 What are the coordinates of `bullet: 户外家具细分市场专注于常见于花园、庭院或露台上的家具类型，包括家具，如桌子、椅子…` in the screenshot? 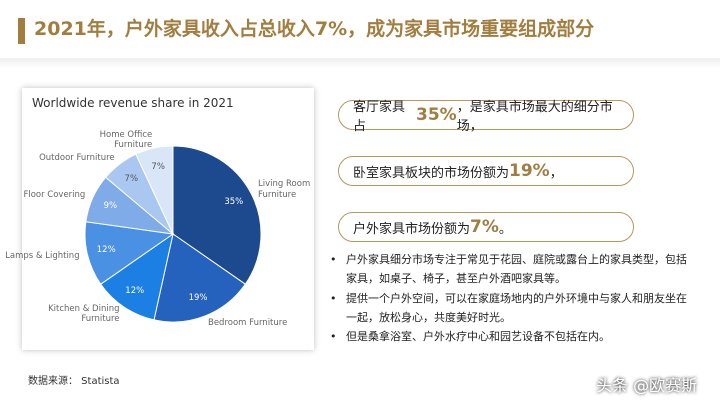 It's located at (513, 269).